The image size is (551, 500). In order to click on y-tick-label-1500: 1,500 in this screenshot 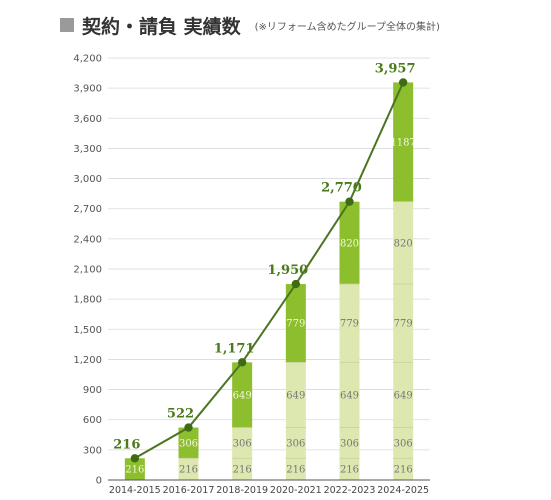, I will do `click(87, 330)`.